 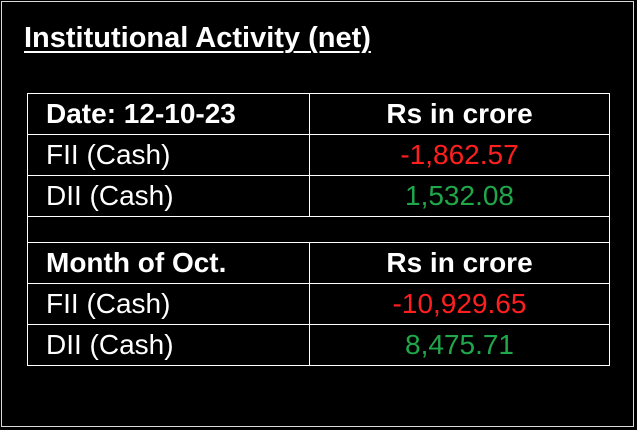 I want to click on monthly-period-label: Month of Oct., so click(x=168, y=263).